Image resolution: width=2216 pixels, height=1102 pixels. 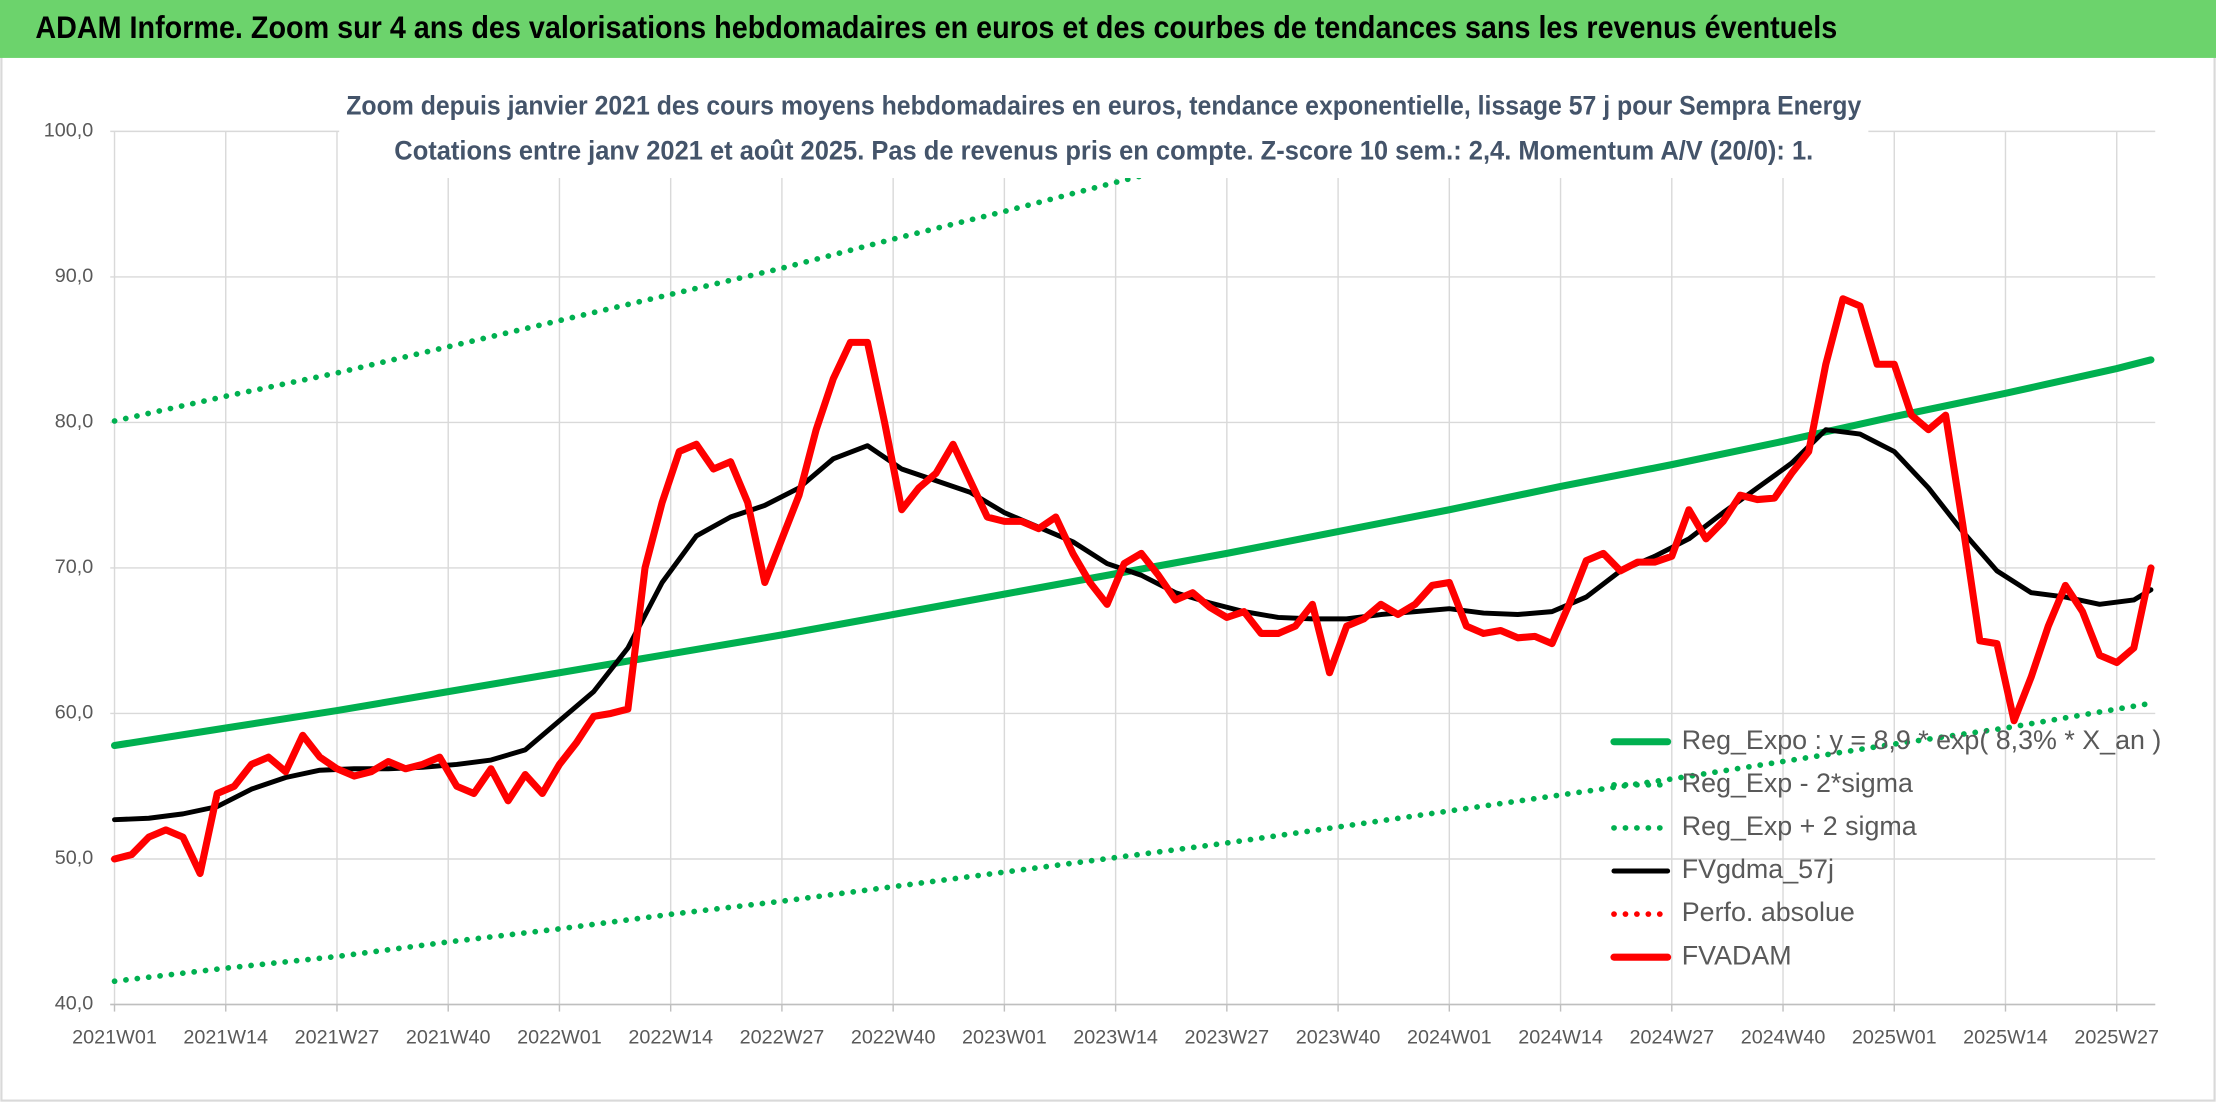 What do you see at coordinates (337, 1038) in the screenshot?
I see `x-tick-label: 2021W27` at bounding box center [337, 1038].